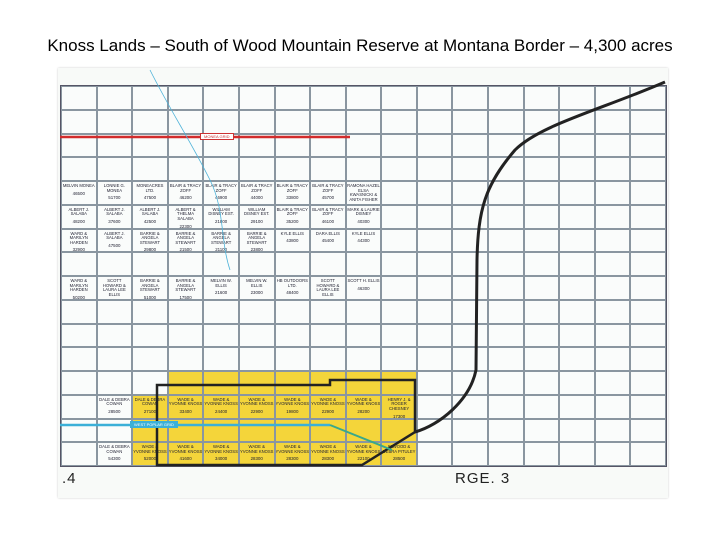  What do you see at coordinates (257, 283) in the screenshot?
I see `parcel-owner: MELVIN W. ELLIS` at bounding box center [257, 283].